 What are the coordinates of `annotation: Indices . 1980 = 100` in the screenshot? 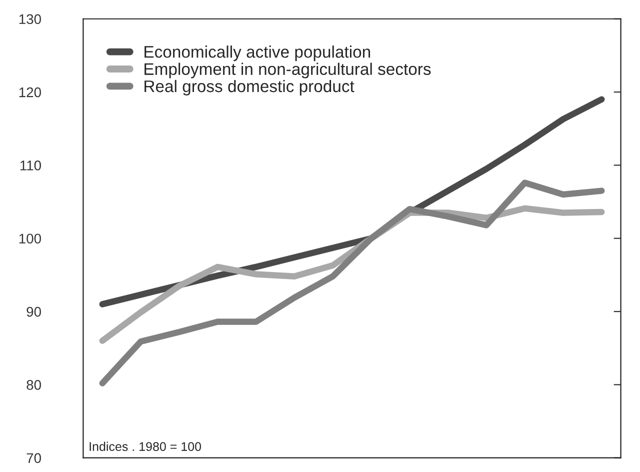 It's located at (146, 446).